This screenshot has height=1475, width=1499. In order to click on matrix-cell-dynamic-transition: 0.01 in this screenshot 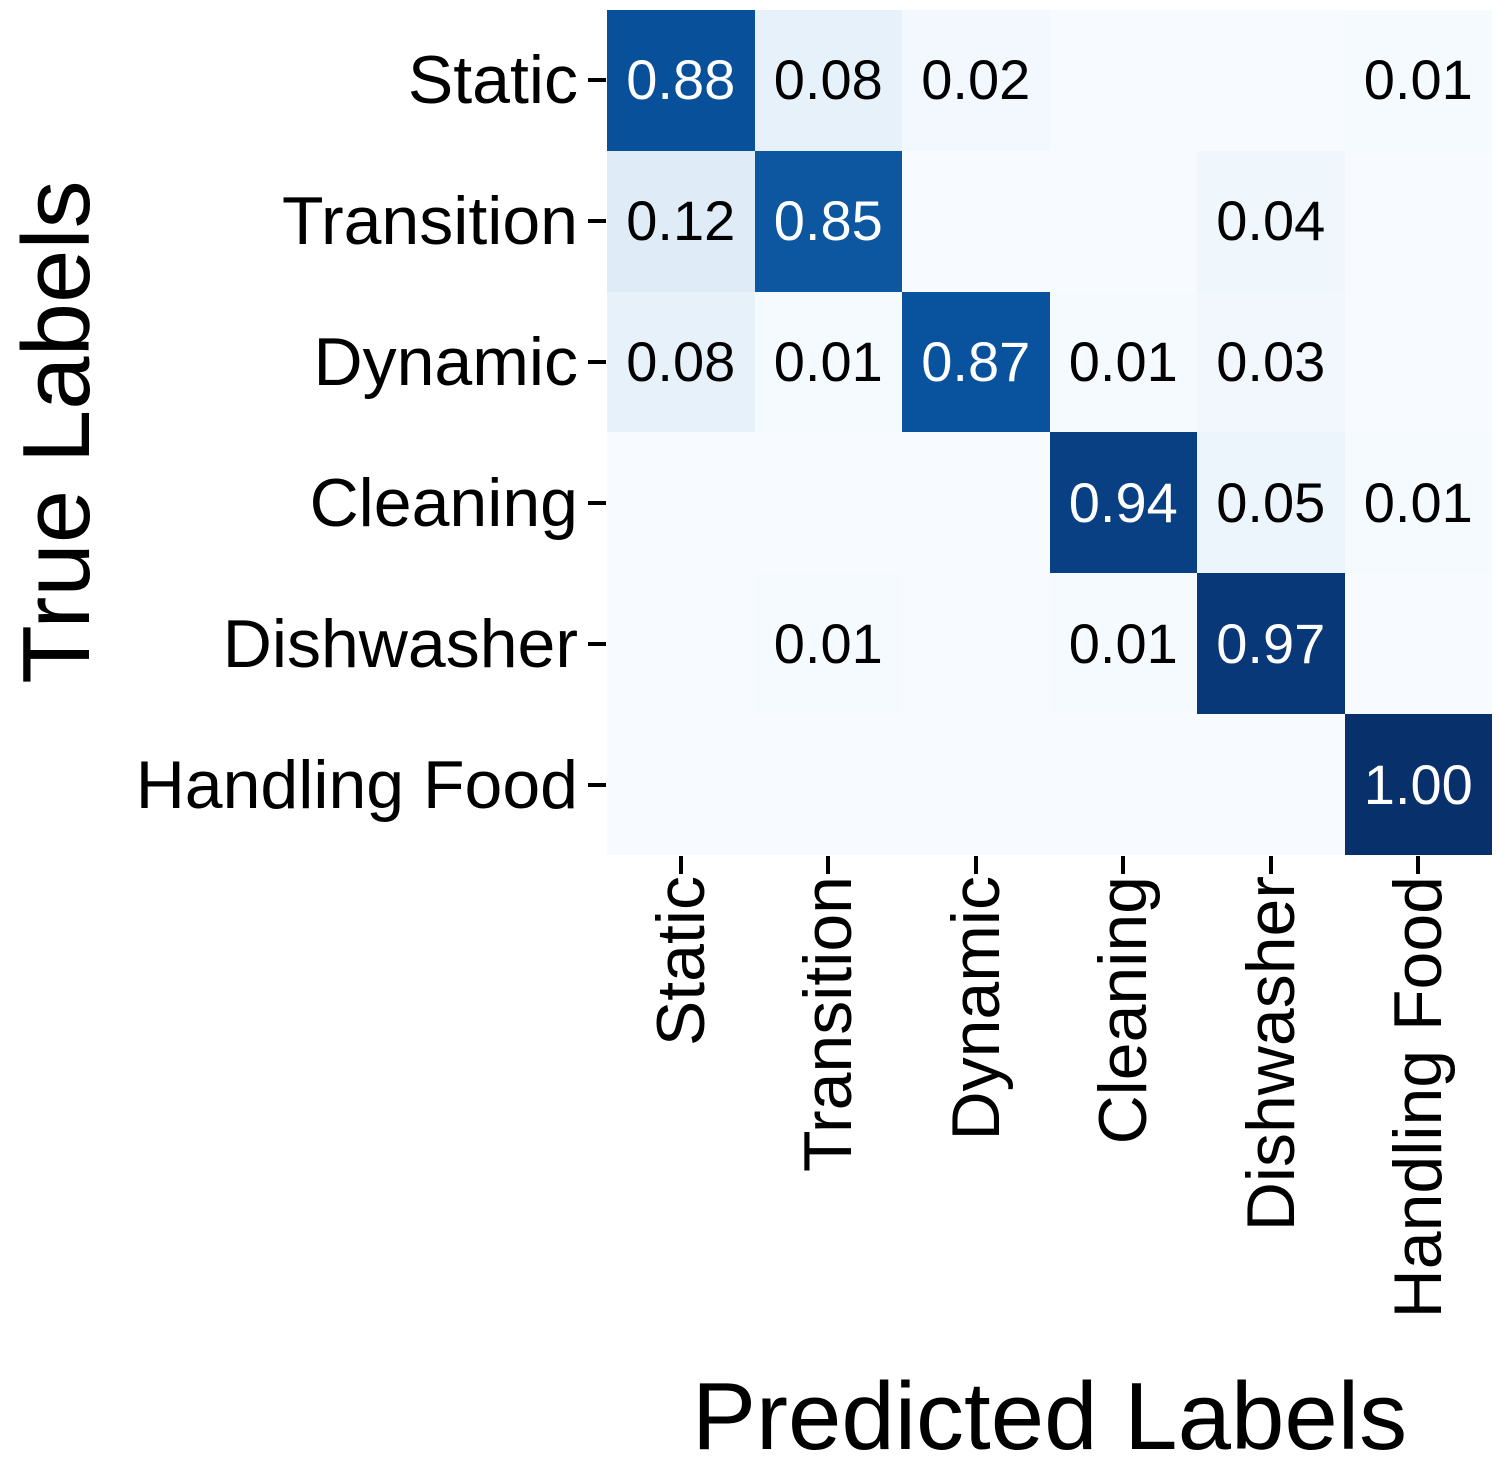, I will do `click(828, 362)`.